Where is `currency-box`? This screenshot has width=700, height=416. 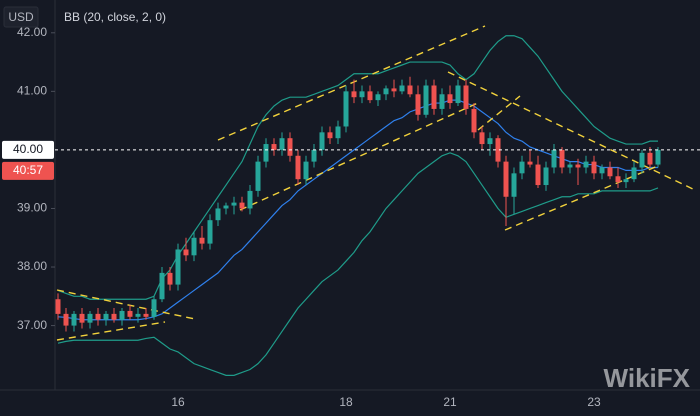
currency-box is located at coordinates (21, 17).